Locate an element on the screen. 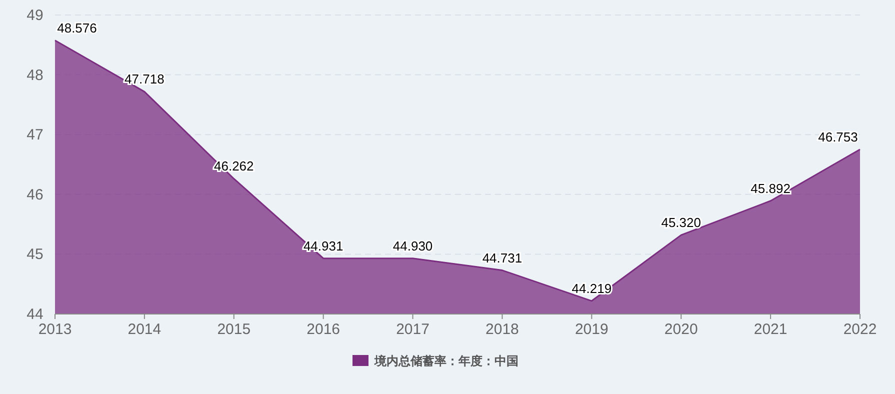 The width and height of the screenshot is (895, 394). x-tick-label: 2018 is located at coordinates (502, 329).